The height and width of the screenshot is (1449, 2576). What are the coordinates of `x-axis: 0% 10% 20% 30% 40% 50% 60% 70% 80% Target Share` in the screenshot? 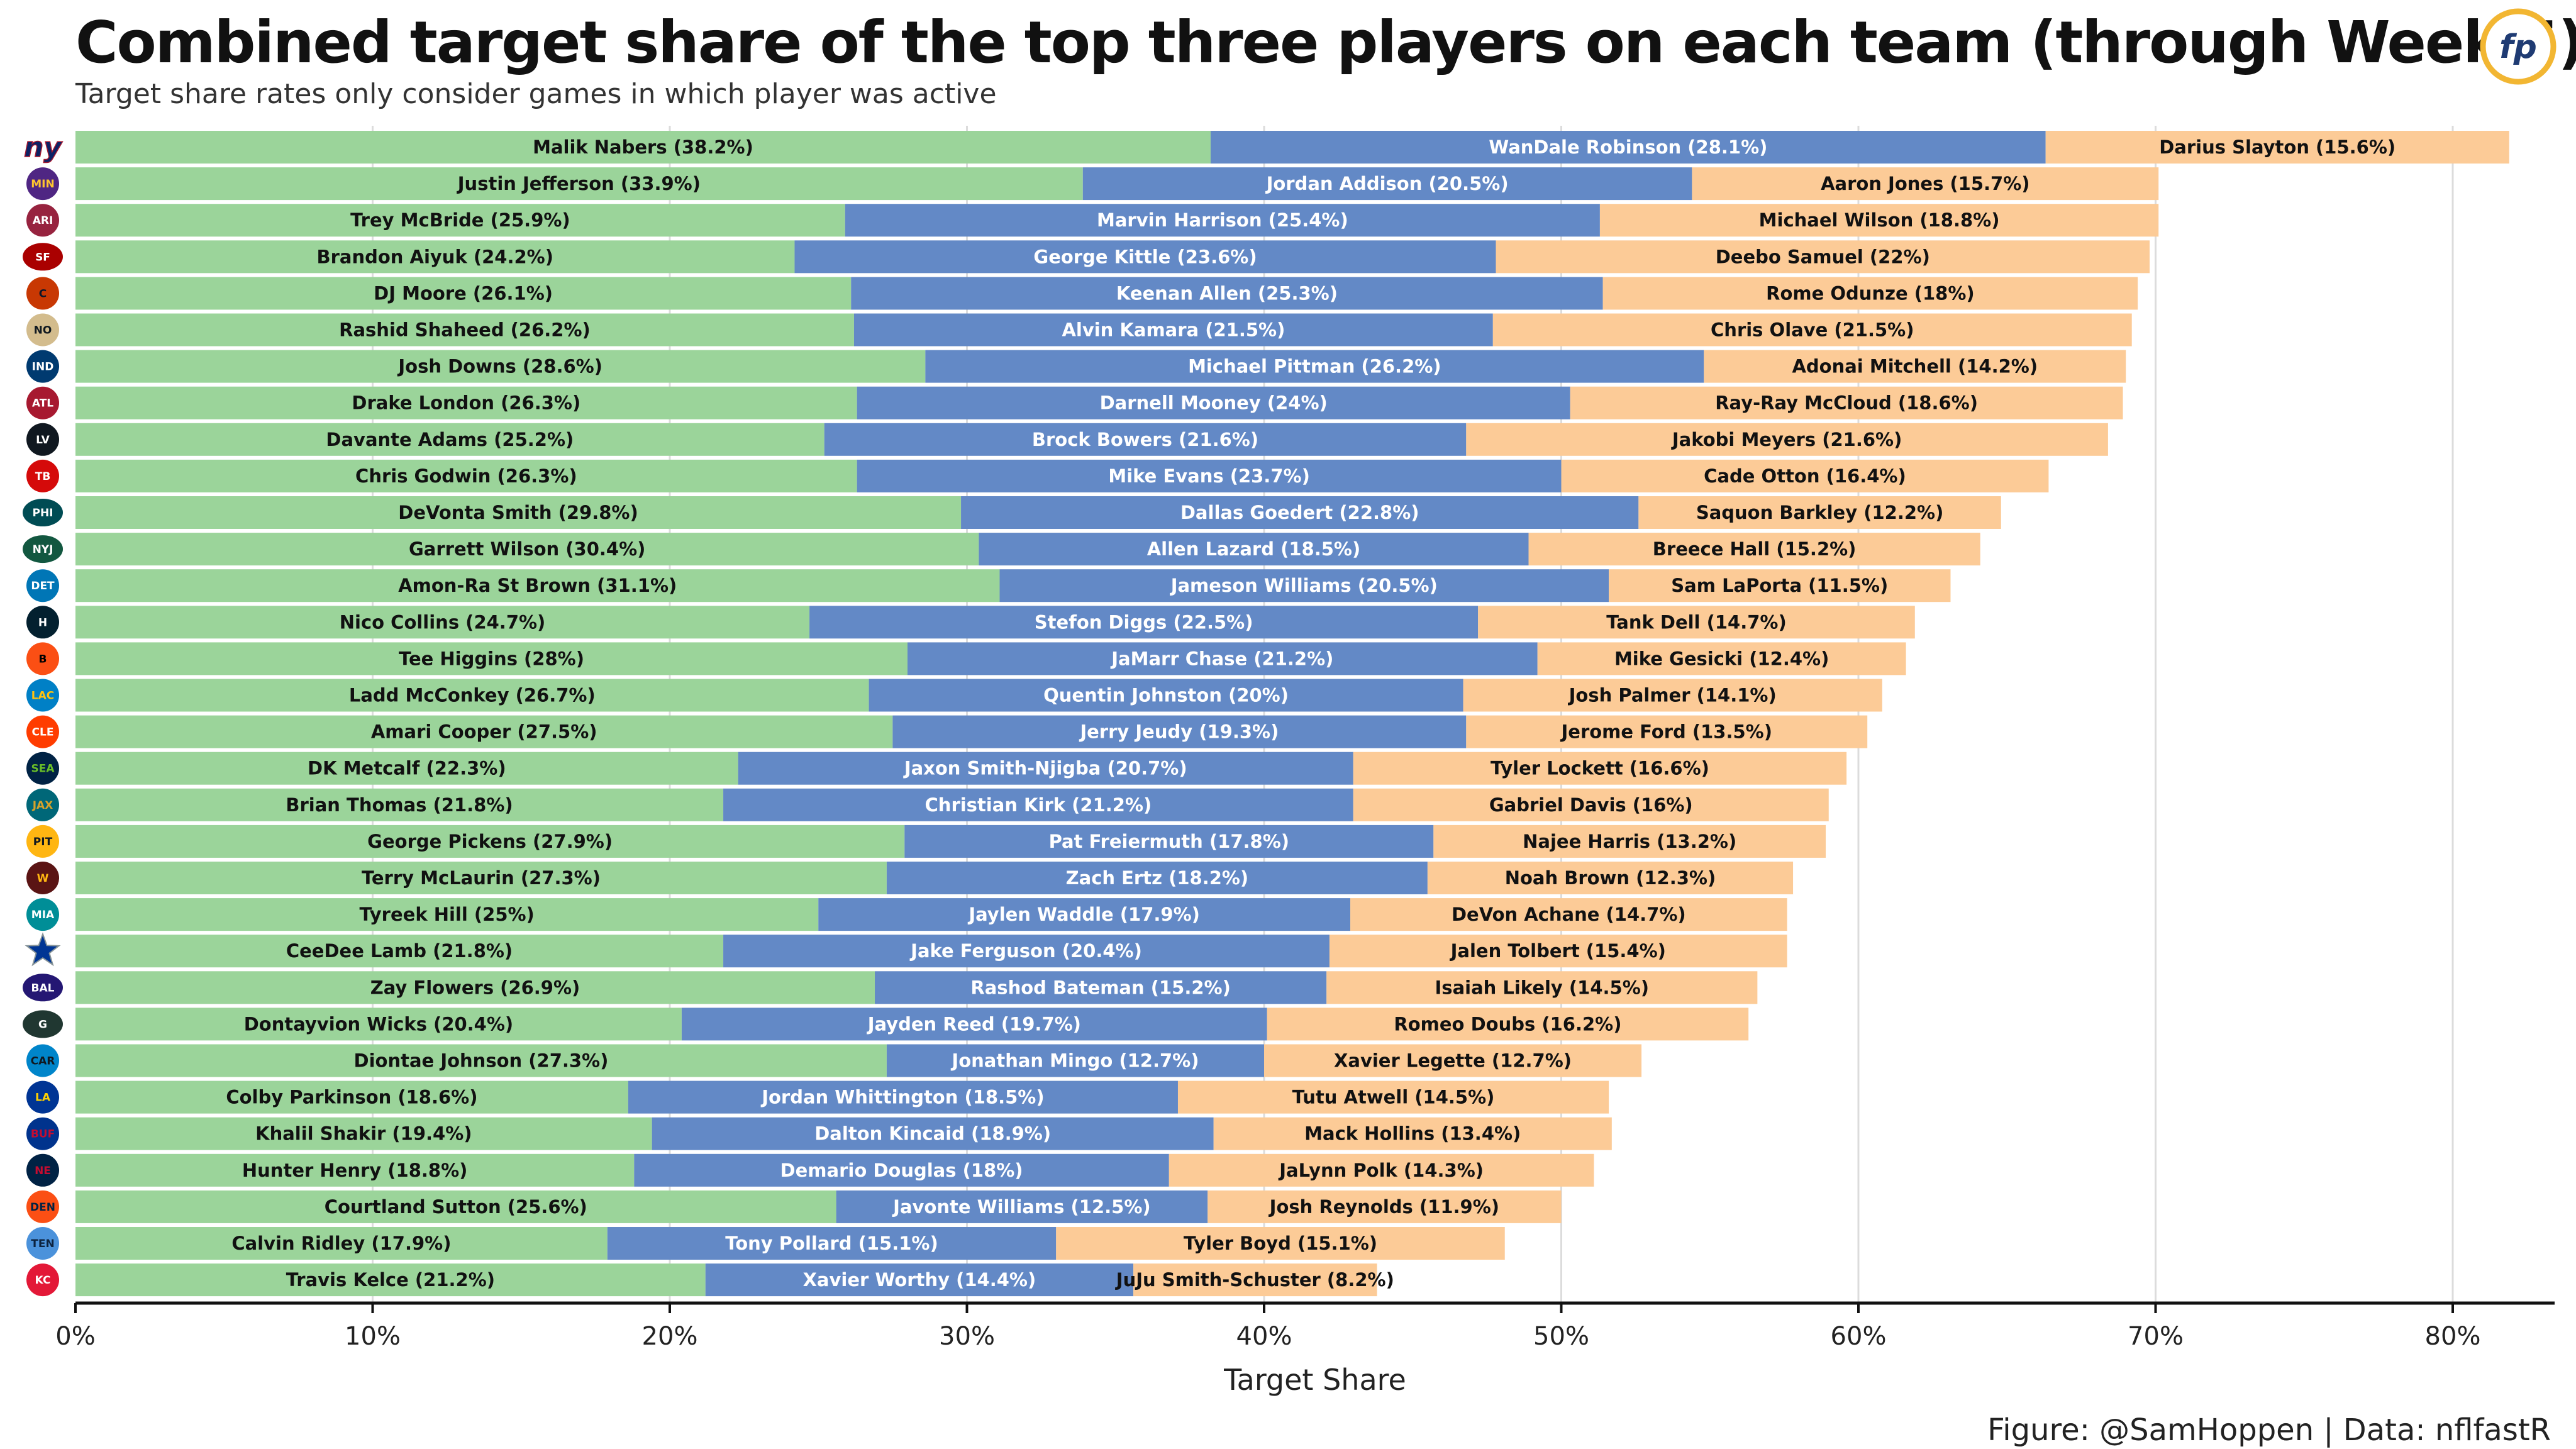 It's located at (1305, 1349).